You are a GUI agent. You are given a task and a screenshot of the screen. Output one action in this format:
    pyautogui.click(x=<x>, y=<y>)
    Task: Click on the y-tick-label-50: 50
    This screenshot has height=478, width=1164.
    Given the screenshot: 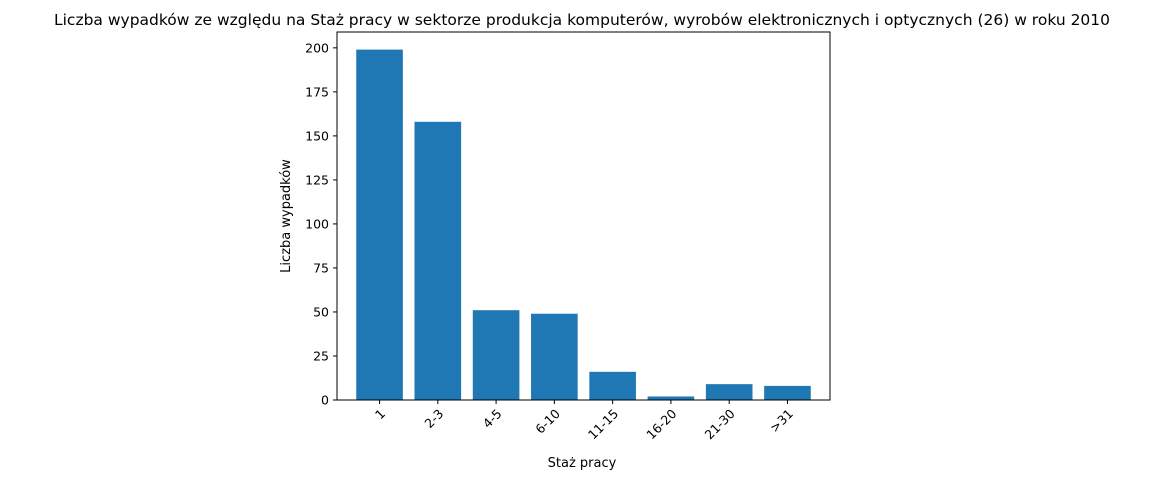 What is the action you would take?
    pyautogui.click(x=321, y=311)
    